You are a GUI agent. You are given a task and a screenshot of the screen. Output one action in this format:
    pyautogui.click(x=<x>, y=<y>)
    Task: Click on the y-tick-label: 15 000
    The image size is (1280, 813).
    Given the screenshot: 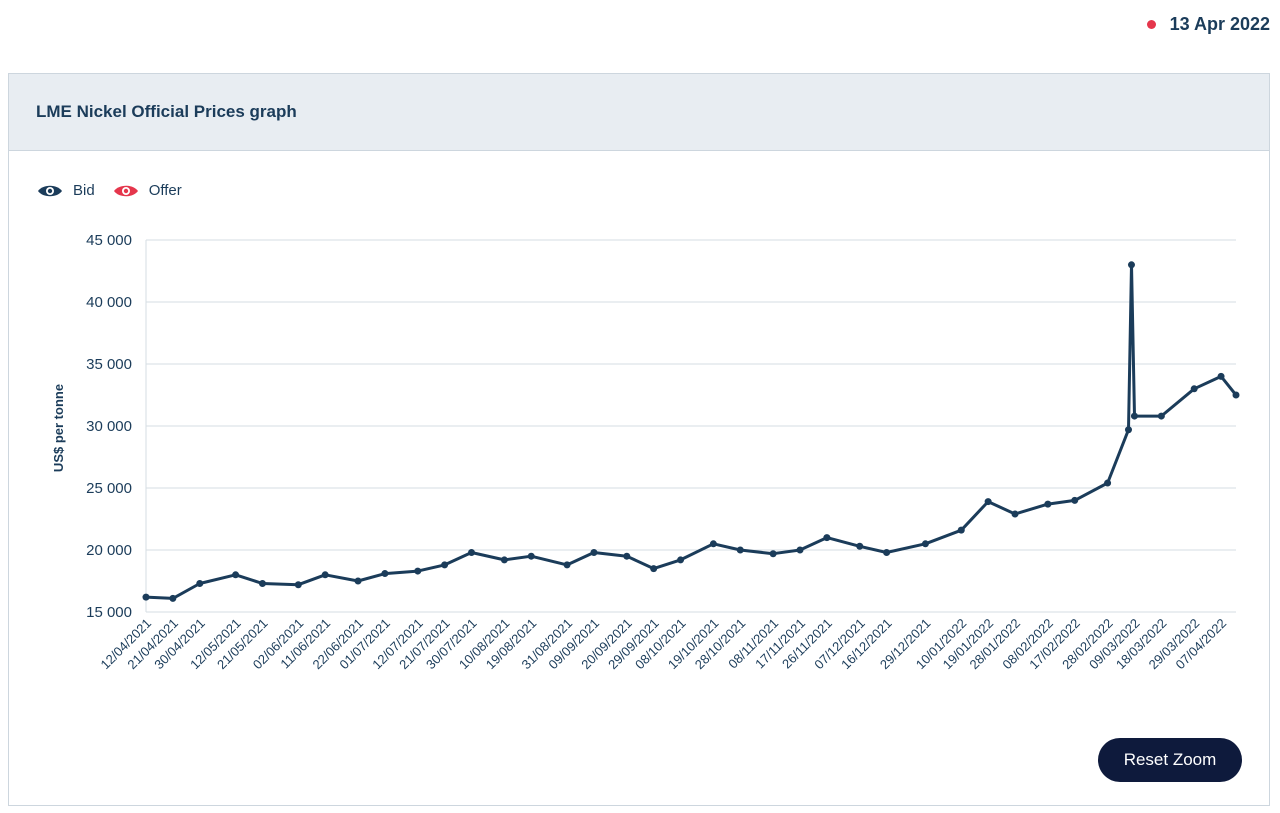 What is the action you would take?
    pyautogui.click(x=109, y=612)
    